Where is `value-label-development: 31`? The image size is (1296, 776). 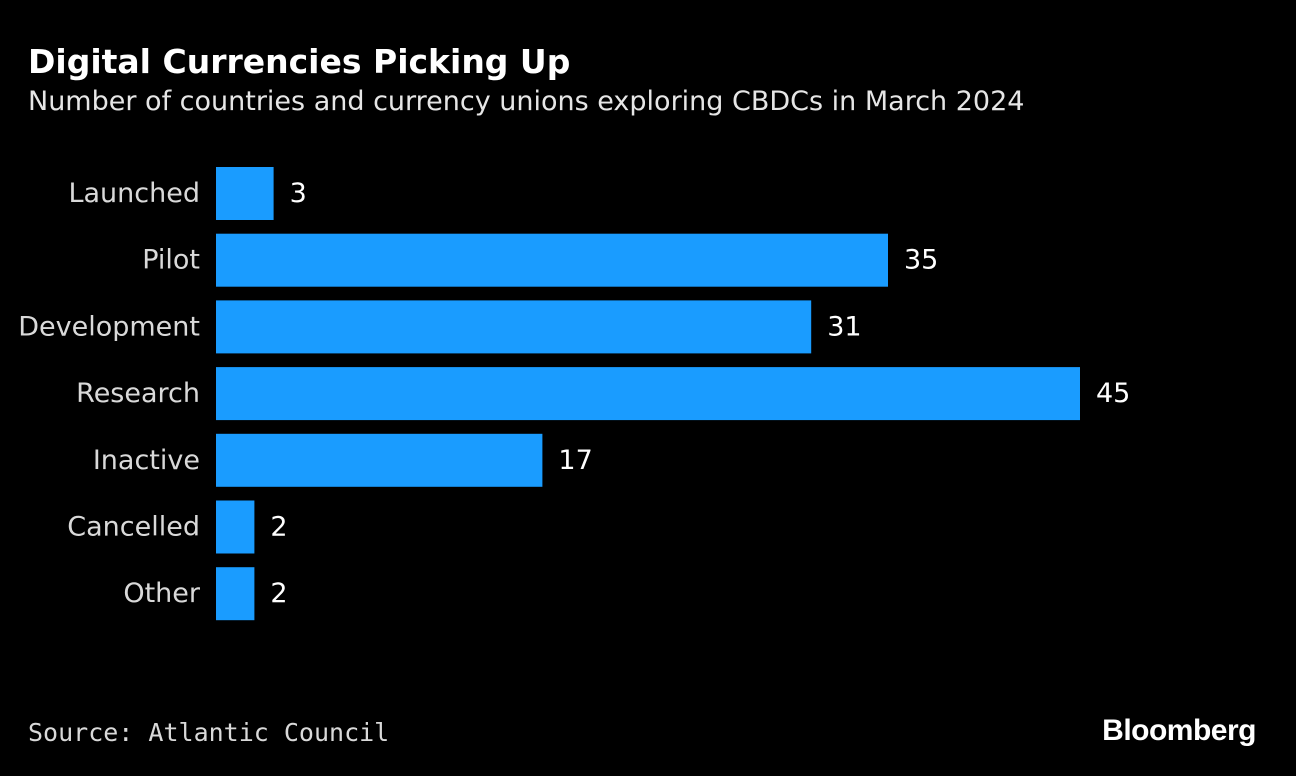 value-label-development: 31 is located at coordinates (844, 326).